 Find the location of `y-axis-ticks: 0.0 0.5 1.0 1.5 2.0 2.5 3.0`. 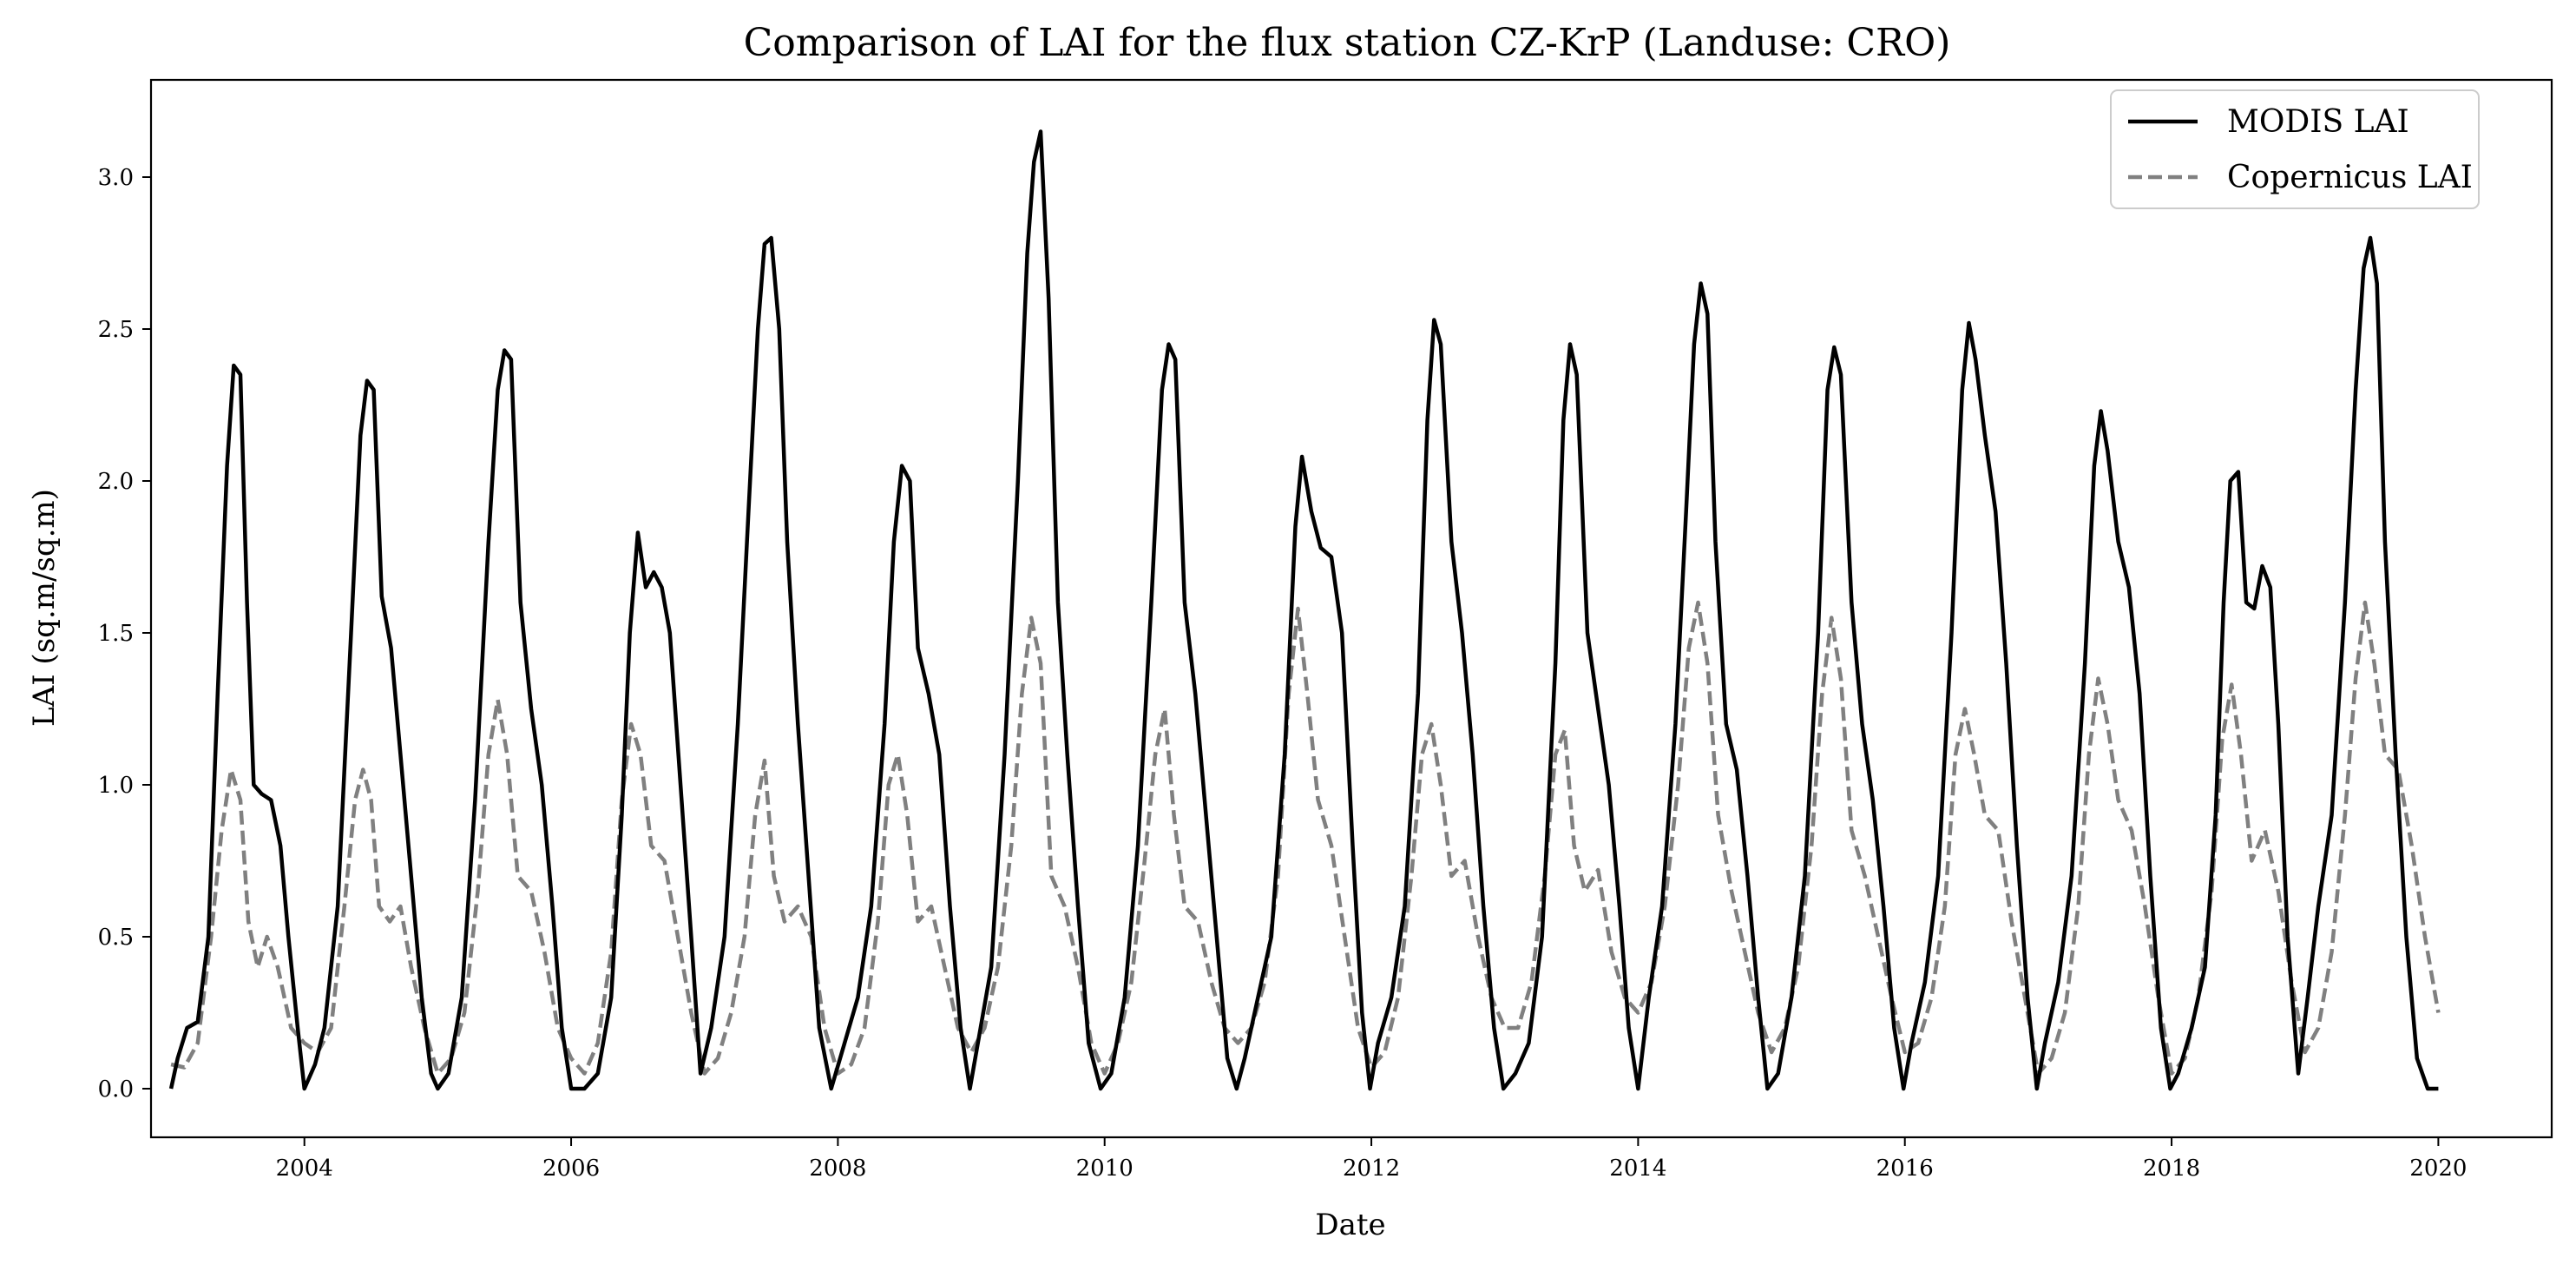

y-axis-ticks: 0.0 0.5 1.0 1.5 2.0 2.5 3.0 is located at coordinates (124, 634).